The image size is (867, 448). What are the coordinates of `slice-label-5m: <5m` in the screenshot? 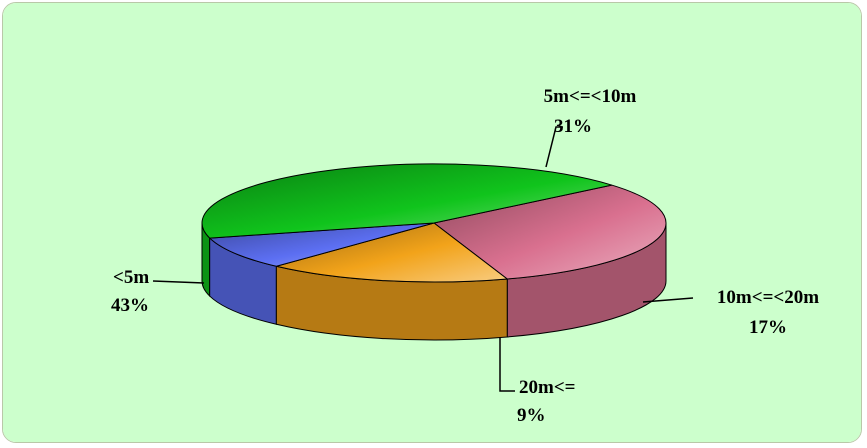 It's located at (131, 277).